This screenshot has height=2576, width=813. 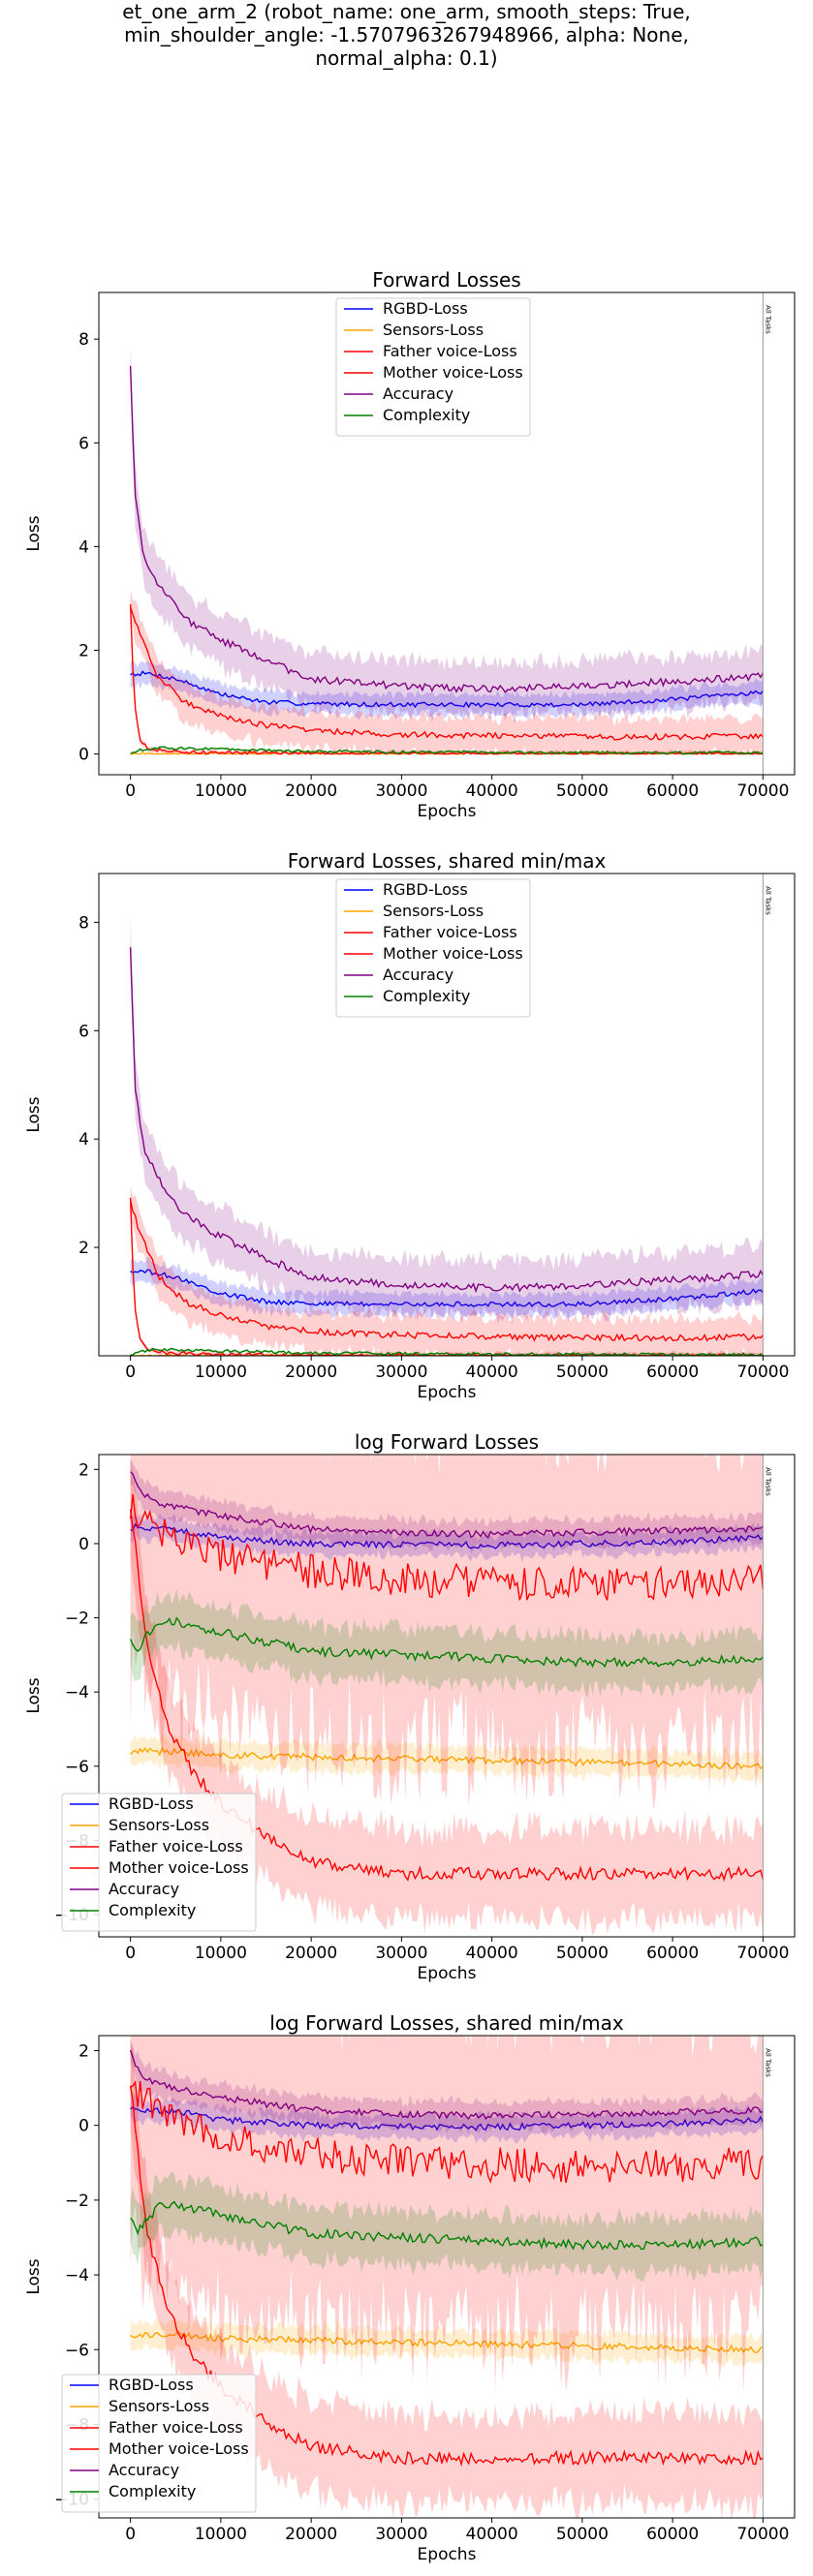 I want to click on y-tick-label: −6, so click(x=77, y=1767).